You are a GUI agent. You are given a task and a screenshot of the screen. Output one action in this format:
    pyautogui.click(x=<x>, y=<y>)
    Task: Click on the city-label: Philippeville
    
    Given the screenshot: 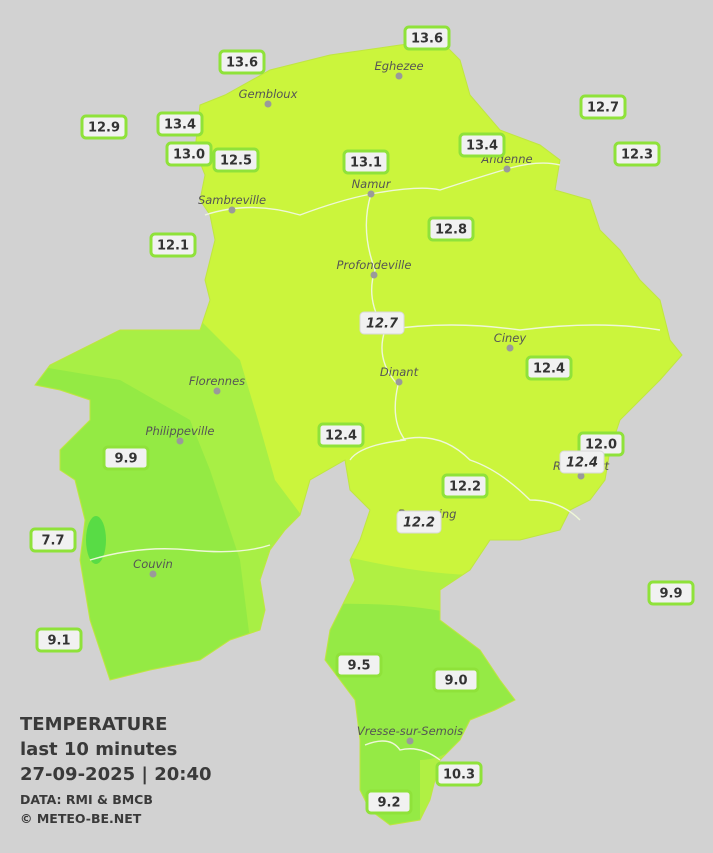 What is the action you would take?
    pyautogui.click(x=180, y=431)
    